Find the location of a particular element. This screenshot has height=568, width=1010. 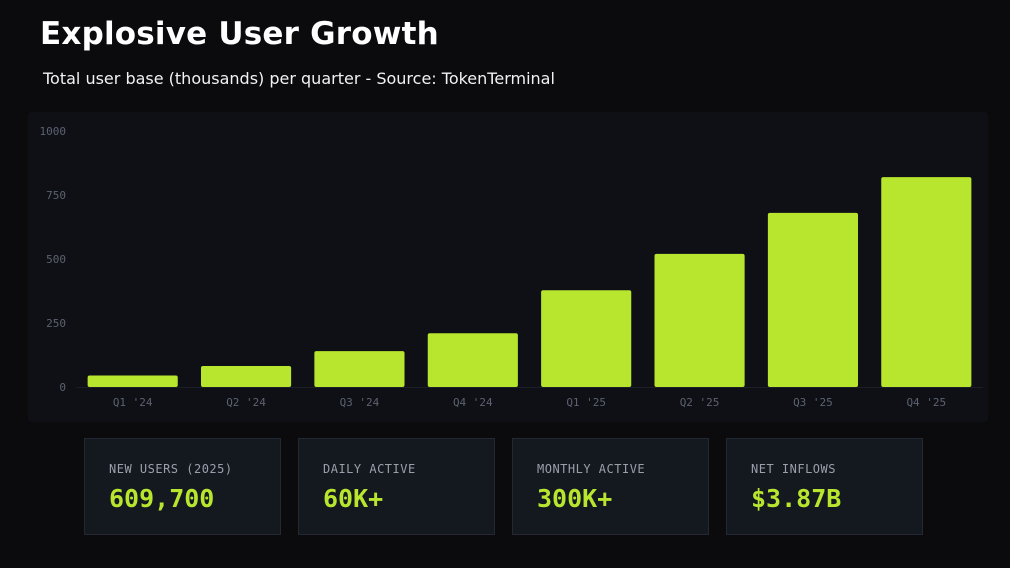

stat-card-net-inflows: NET INFLOWS $3.87B is located at coordinates (824, 486).